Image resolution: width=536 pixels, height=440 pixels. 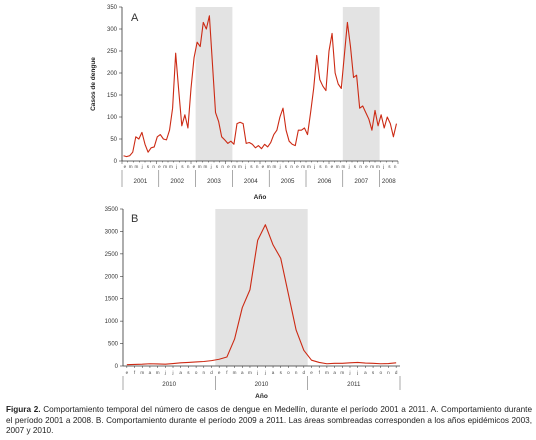 I want to click on y-tick-label: 1500, so click(x=112, y=300).